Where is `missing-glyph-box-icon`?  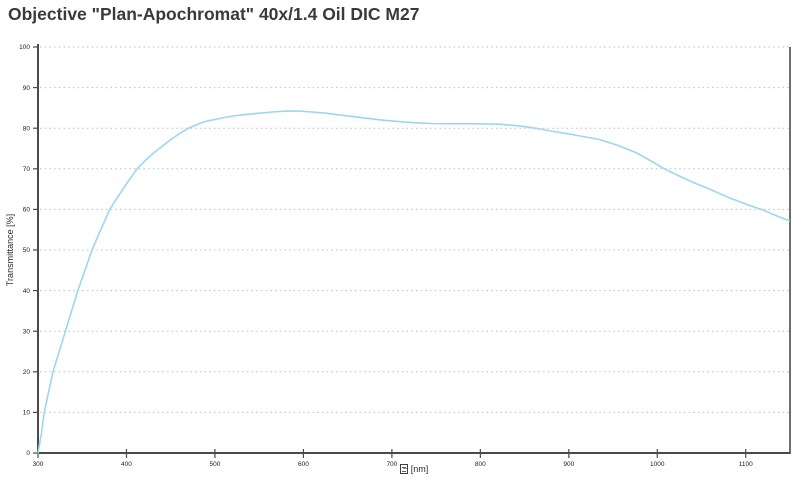
missing-glyph-box-icon is located at coordinates (403, 469).